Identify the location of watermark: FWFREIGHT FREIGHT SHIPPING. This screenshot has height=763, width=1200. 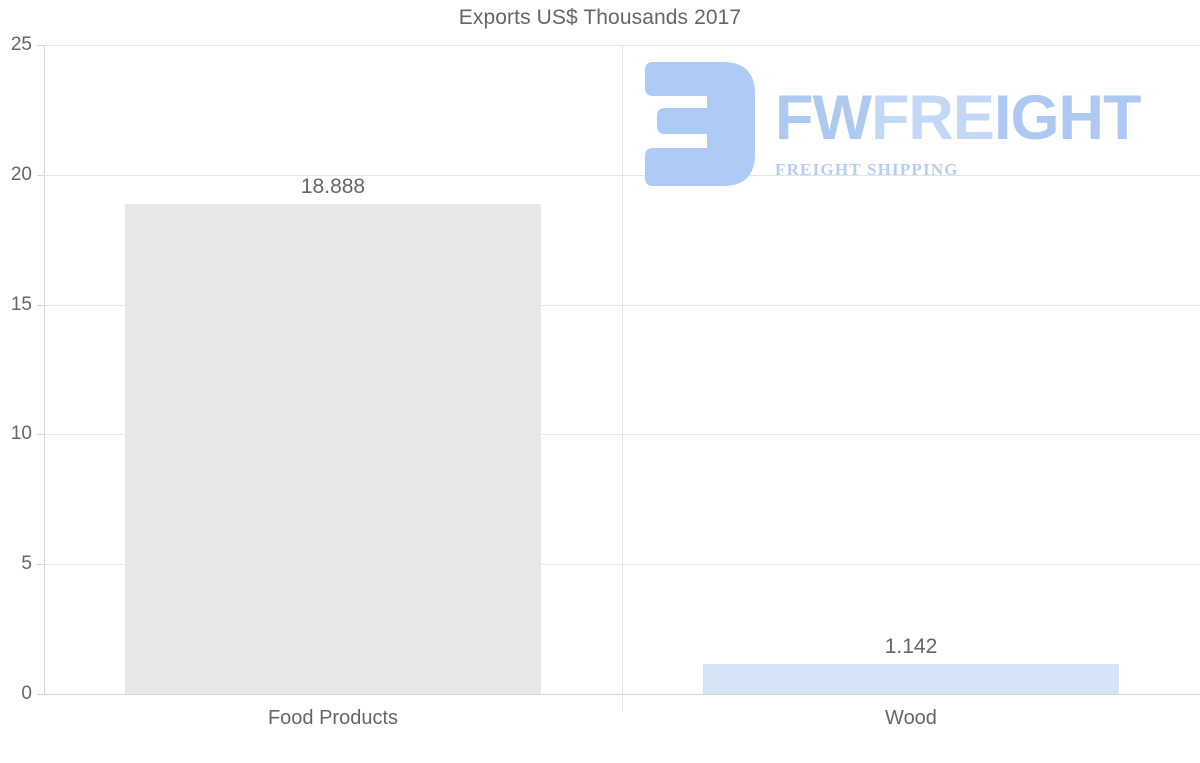
(900, 124).